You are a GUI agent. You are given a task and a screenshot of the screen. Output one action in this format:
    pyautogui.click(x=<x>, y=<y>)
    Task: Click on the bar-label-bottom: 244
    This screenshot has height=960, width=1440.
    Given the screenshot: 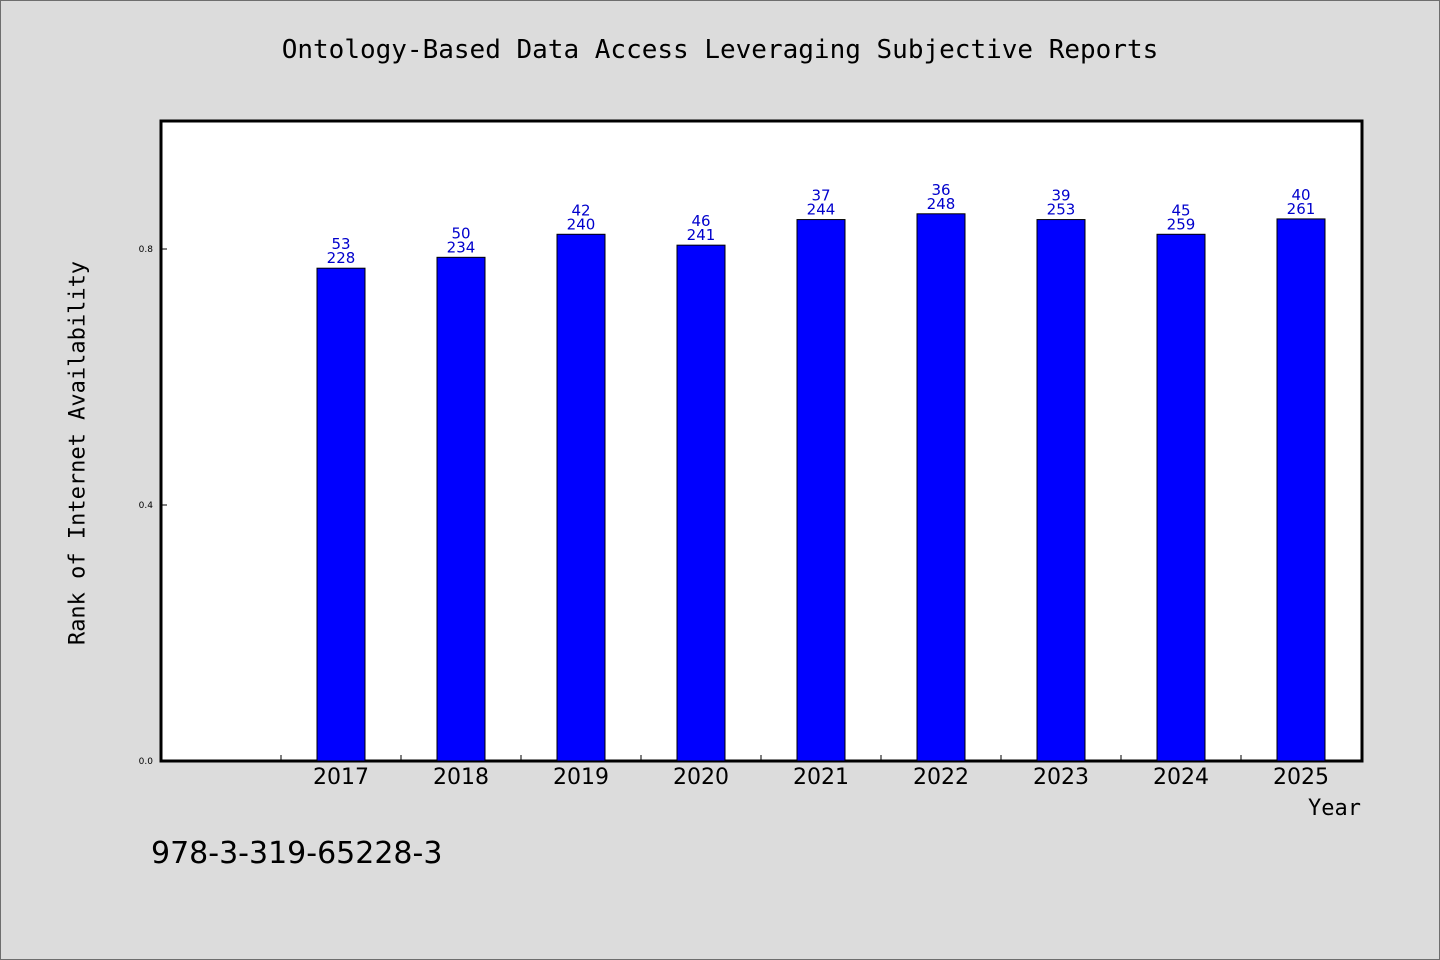 What is the action you would take?
    pyautogui.click(x=821, y=210)
    